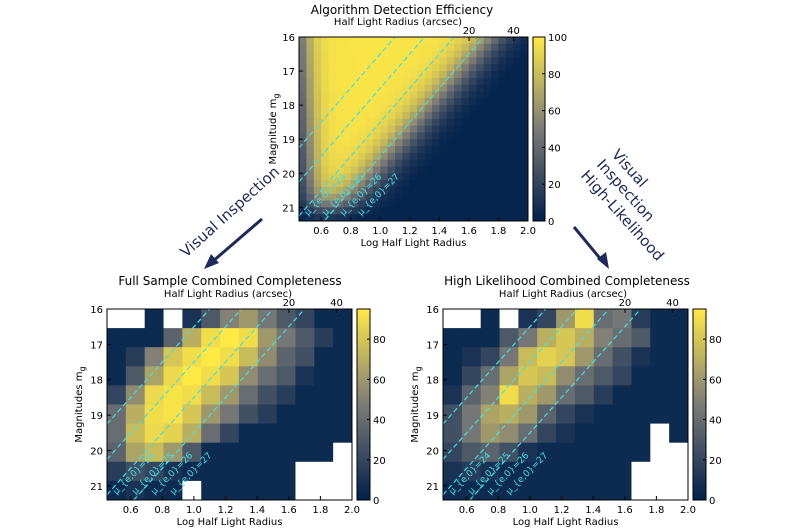  What do you see at coordinates (566, 405) in the screenshot?
I see `heatmap-cells` at bounding box center [566, 405].